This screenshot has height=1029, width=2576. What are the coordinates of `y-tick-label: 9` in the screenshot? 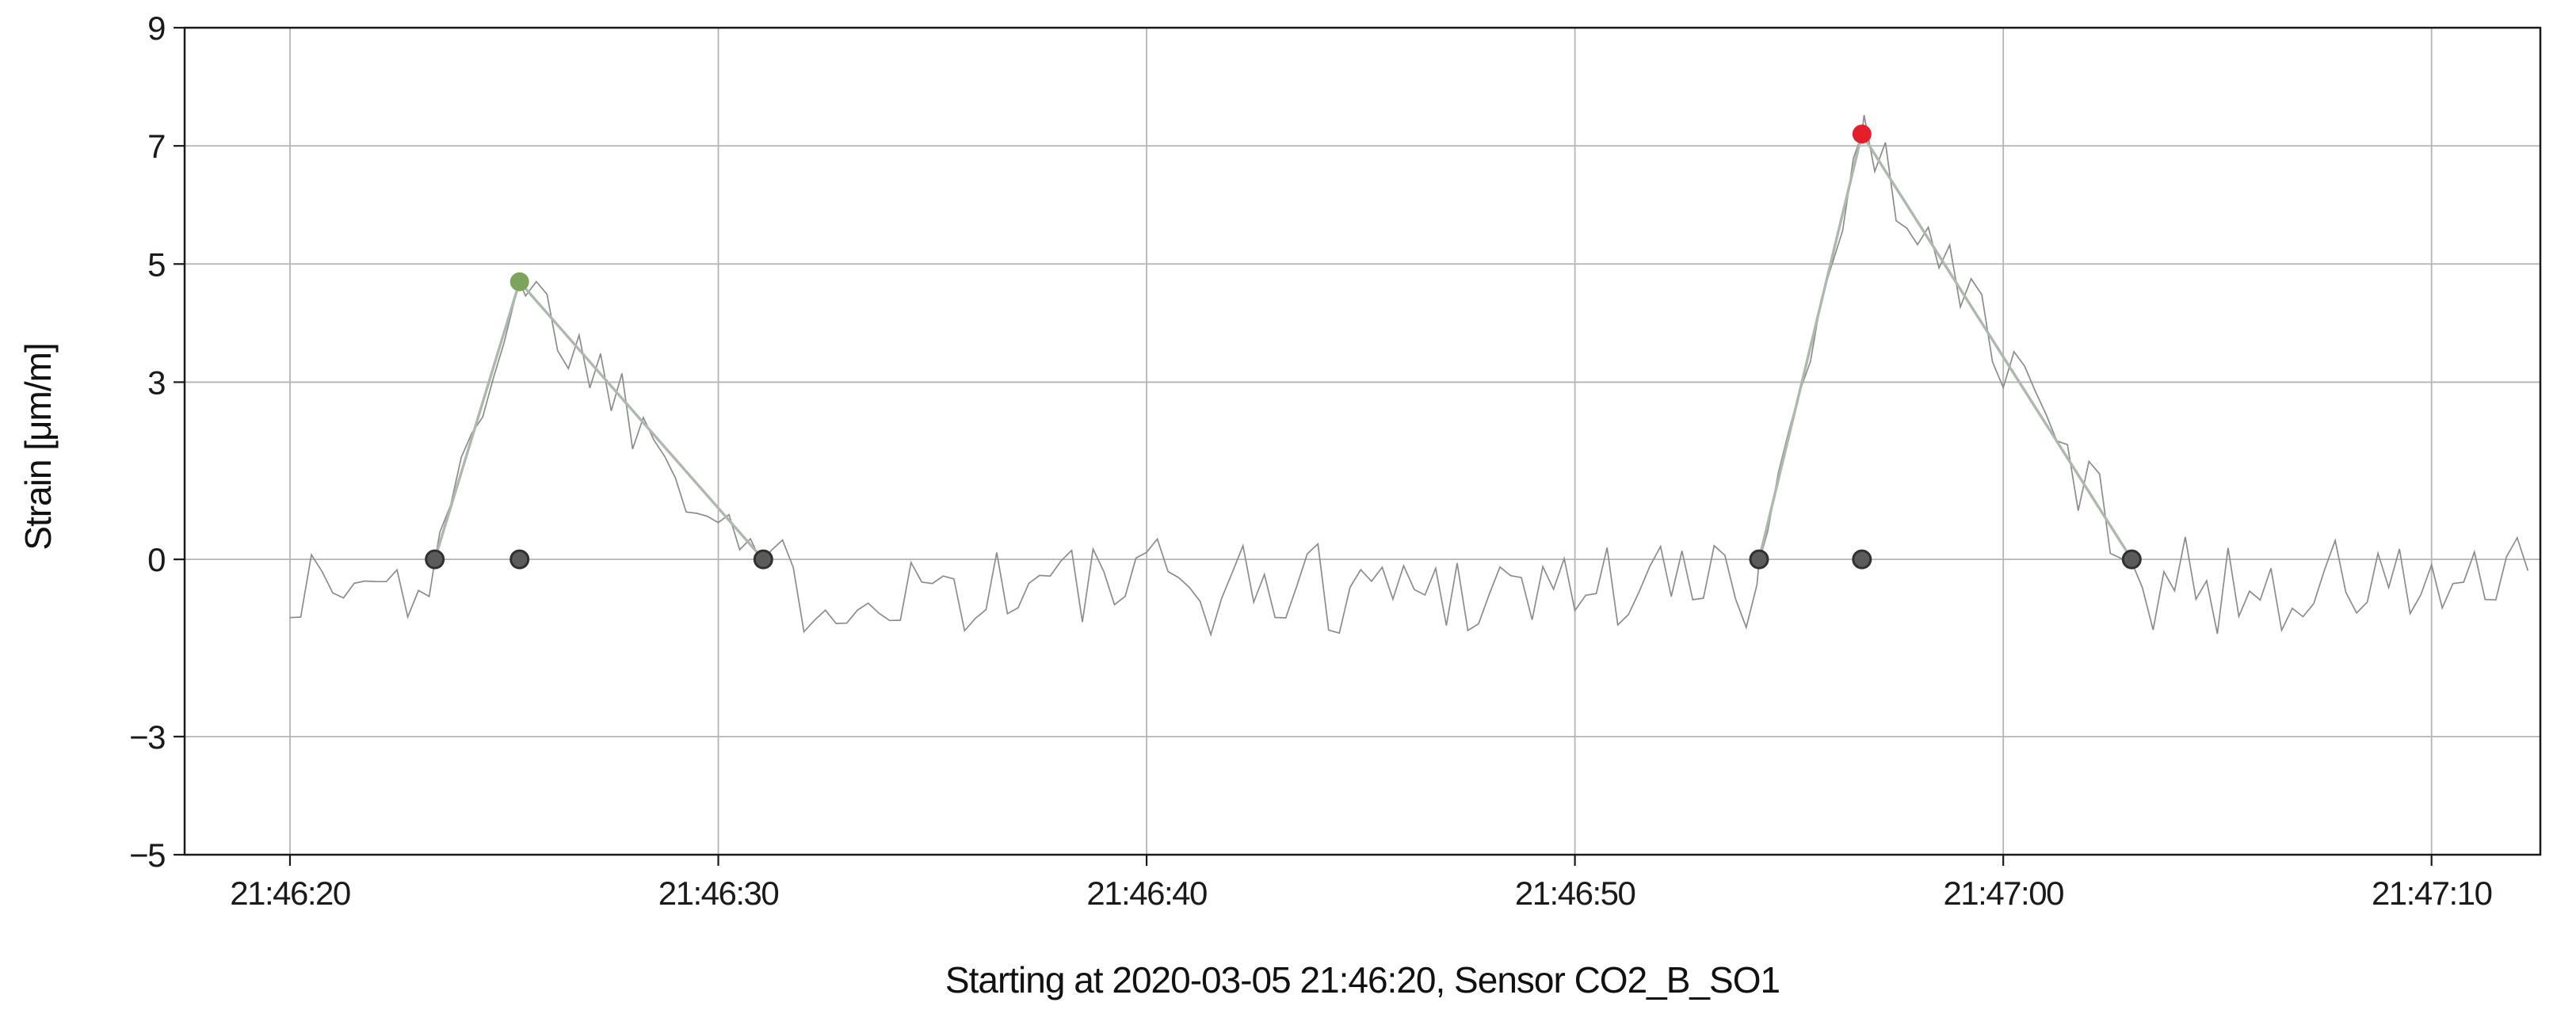 It's located at (156, 29).